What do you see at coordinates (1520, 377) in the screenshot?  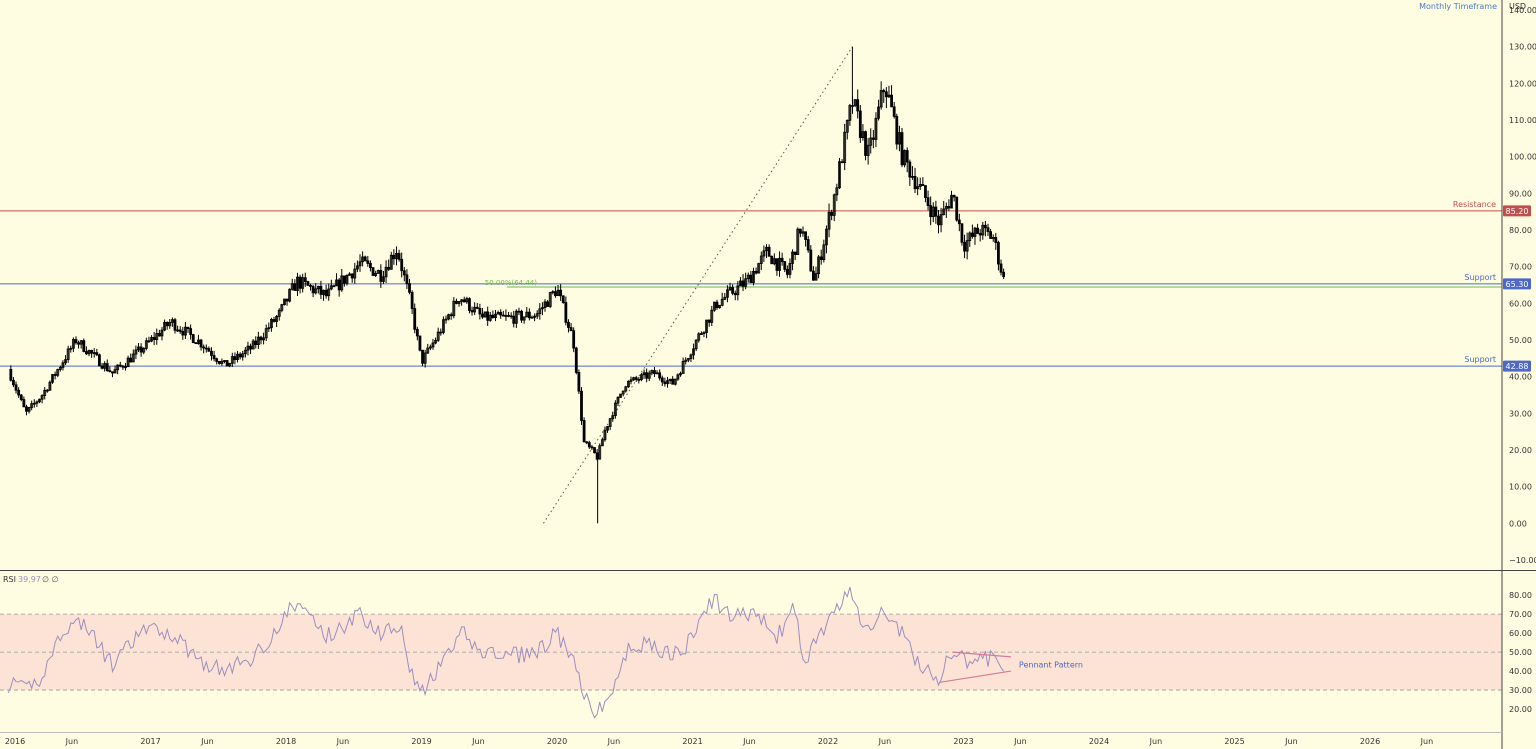 I see `price-tick-5: 40.00` at bounding box center [1520, 377].